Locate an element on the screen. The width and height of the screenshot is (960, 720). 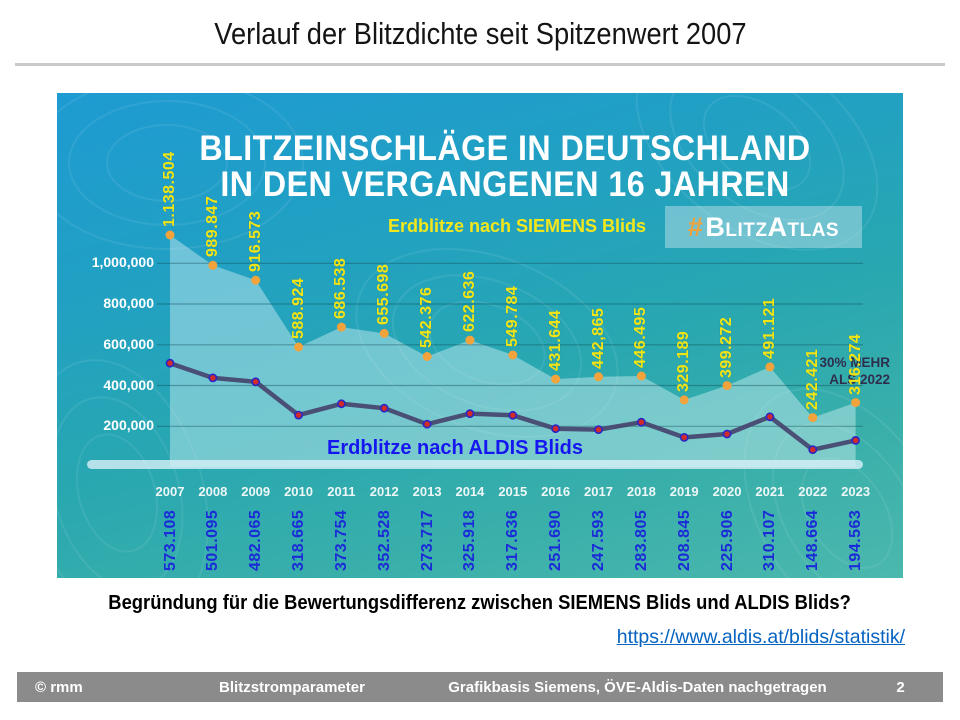
blitzatlas-text: BlitzAtlas is located at coordinates (772, 226).